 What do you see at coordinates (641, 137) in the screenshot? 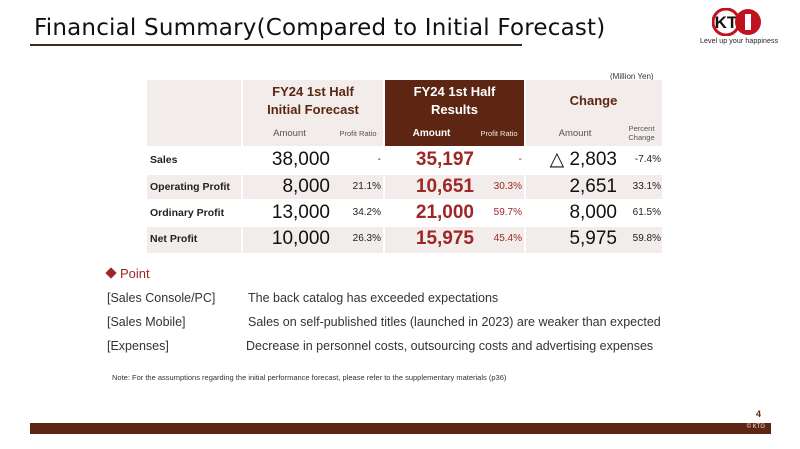
I see `change-sub-pct-line2: Change` at bounding box center [641, 137].